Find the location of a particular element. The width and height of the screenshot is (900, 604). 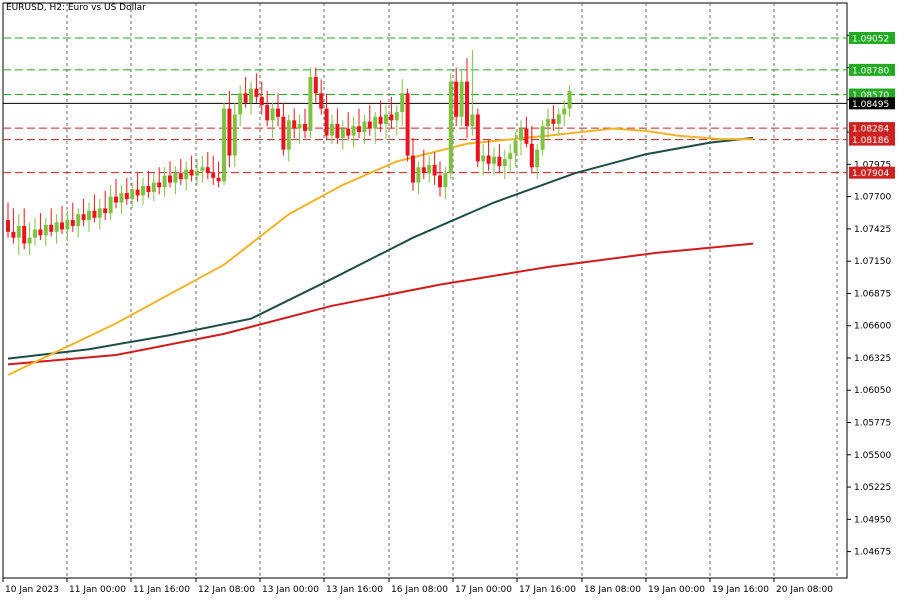

x-tick-label: 19 Jan 16:00 is located at coordinates (740, 590).